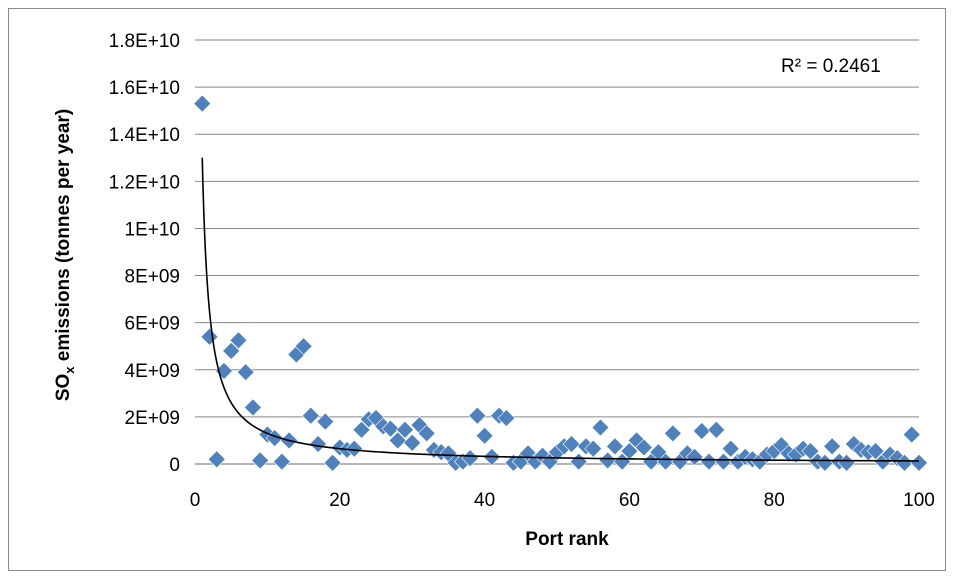 The height and width of the screenshot is (581, 955). Describe the element at coordinates (339, 500) in the screenshot. I see `x-tick-label: 20` at that location.